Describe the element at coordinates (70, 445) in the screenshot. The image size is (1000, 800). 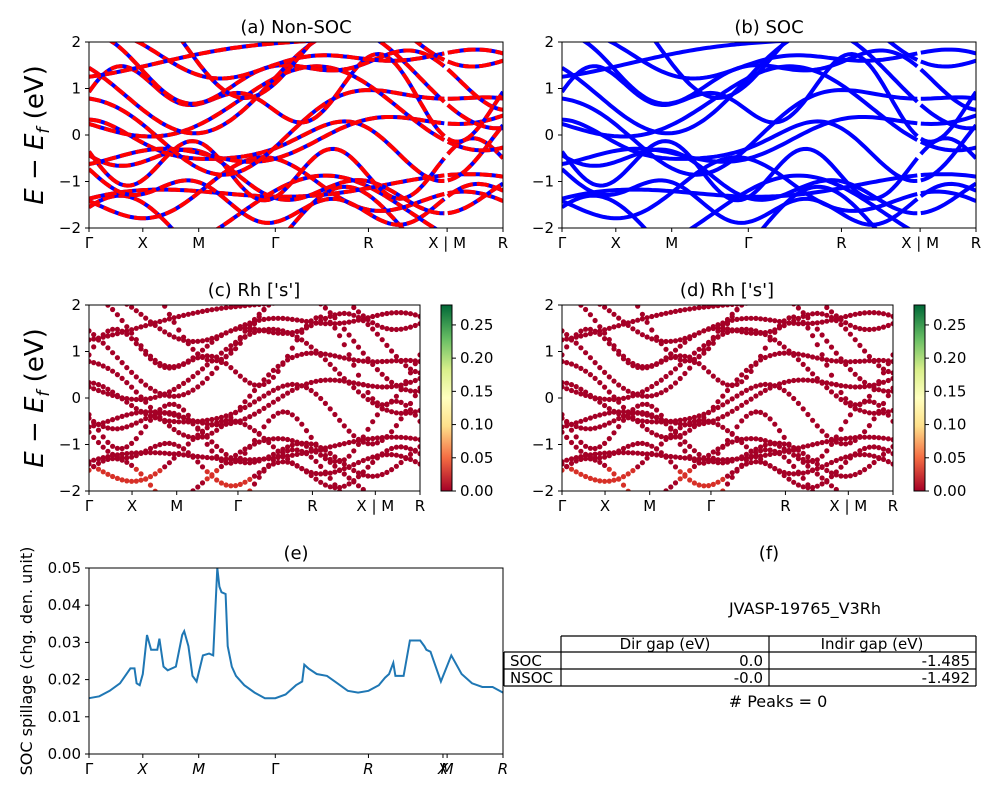
I see `ytick-label: −1` at that location.